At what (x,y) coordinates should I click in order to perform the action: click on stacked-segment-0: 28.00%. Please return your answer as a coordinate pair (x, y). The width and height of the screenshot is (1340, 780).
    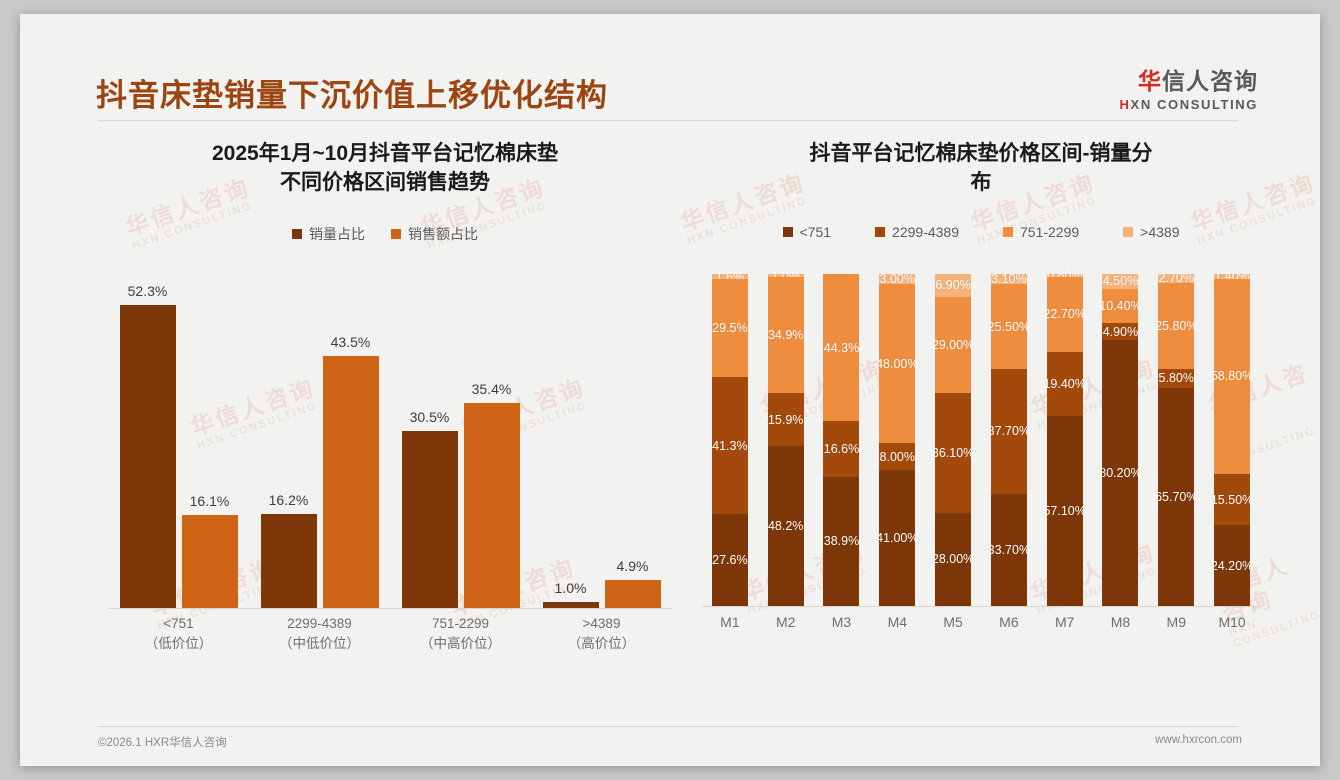
    Looking at the image, I should click on (953, 559).